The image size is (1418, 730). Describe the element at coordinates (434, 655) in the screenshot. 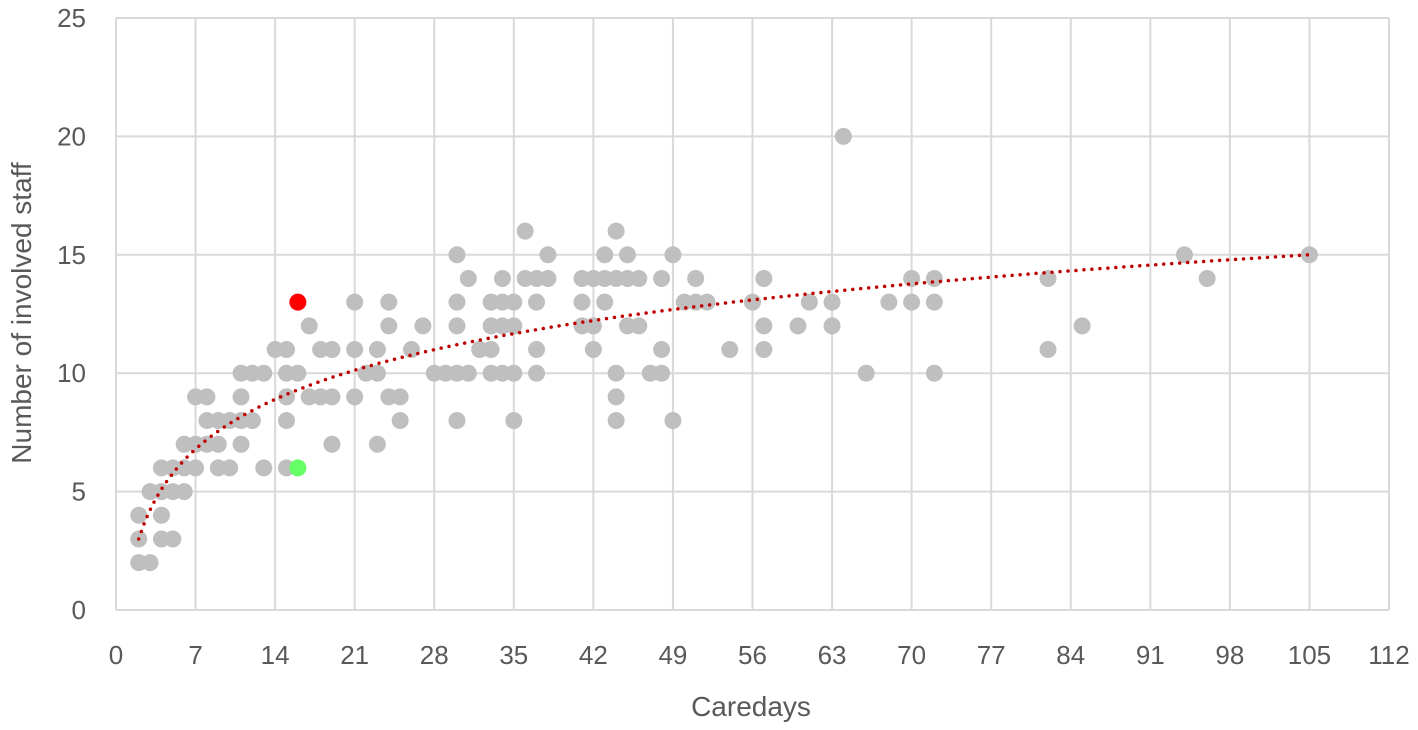

I see `x-tick-label: 28` at that location.